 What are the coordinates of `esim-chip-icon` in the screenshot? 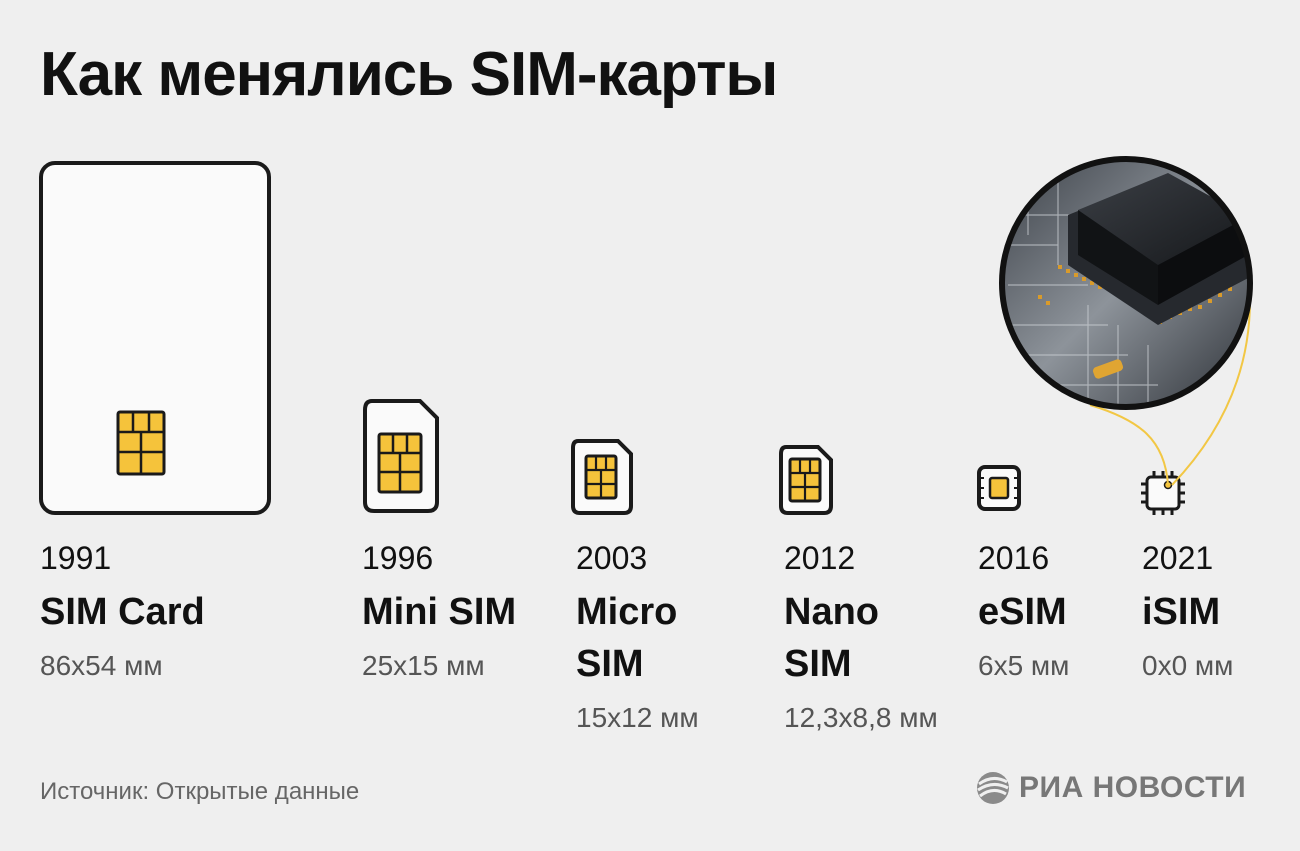 It's located at (999, 488).